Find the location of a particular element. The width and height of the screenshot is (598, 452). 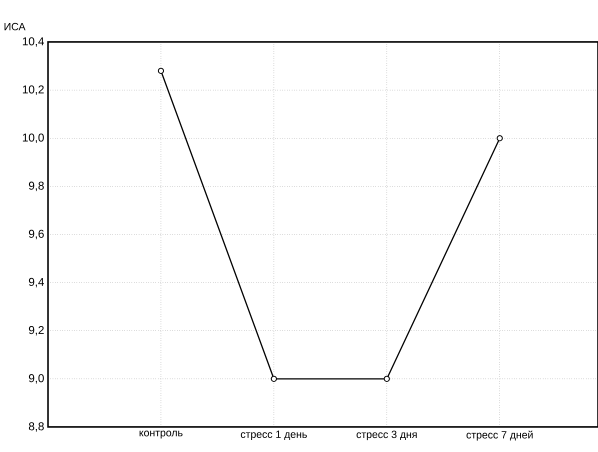

y-tick-label: 9,0 is located at coordinates (36, 379).